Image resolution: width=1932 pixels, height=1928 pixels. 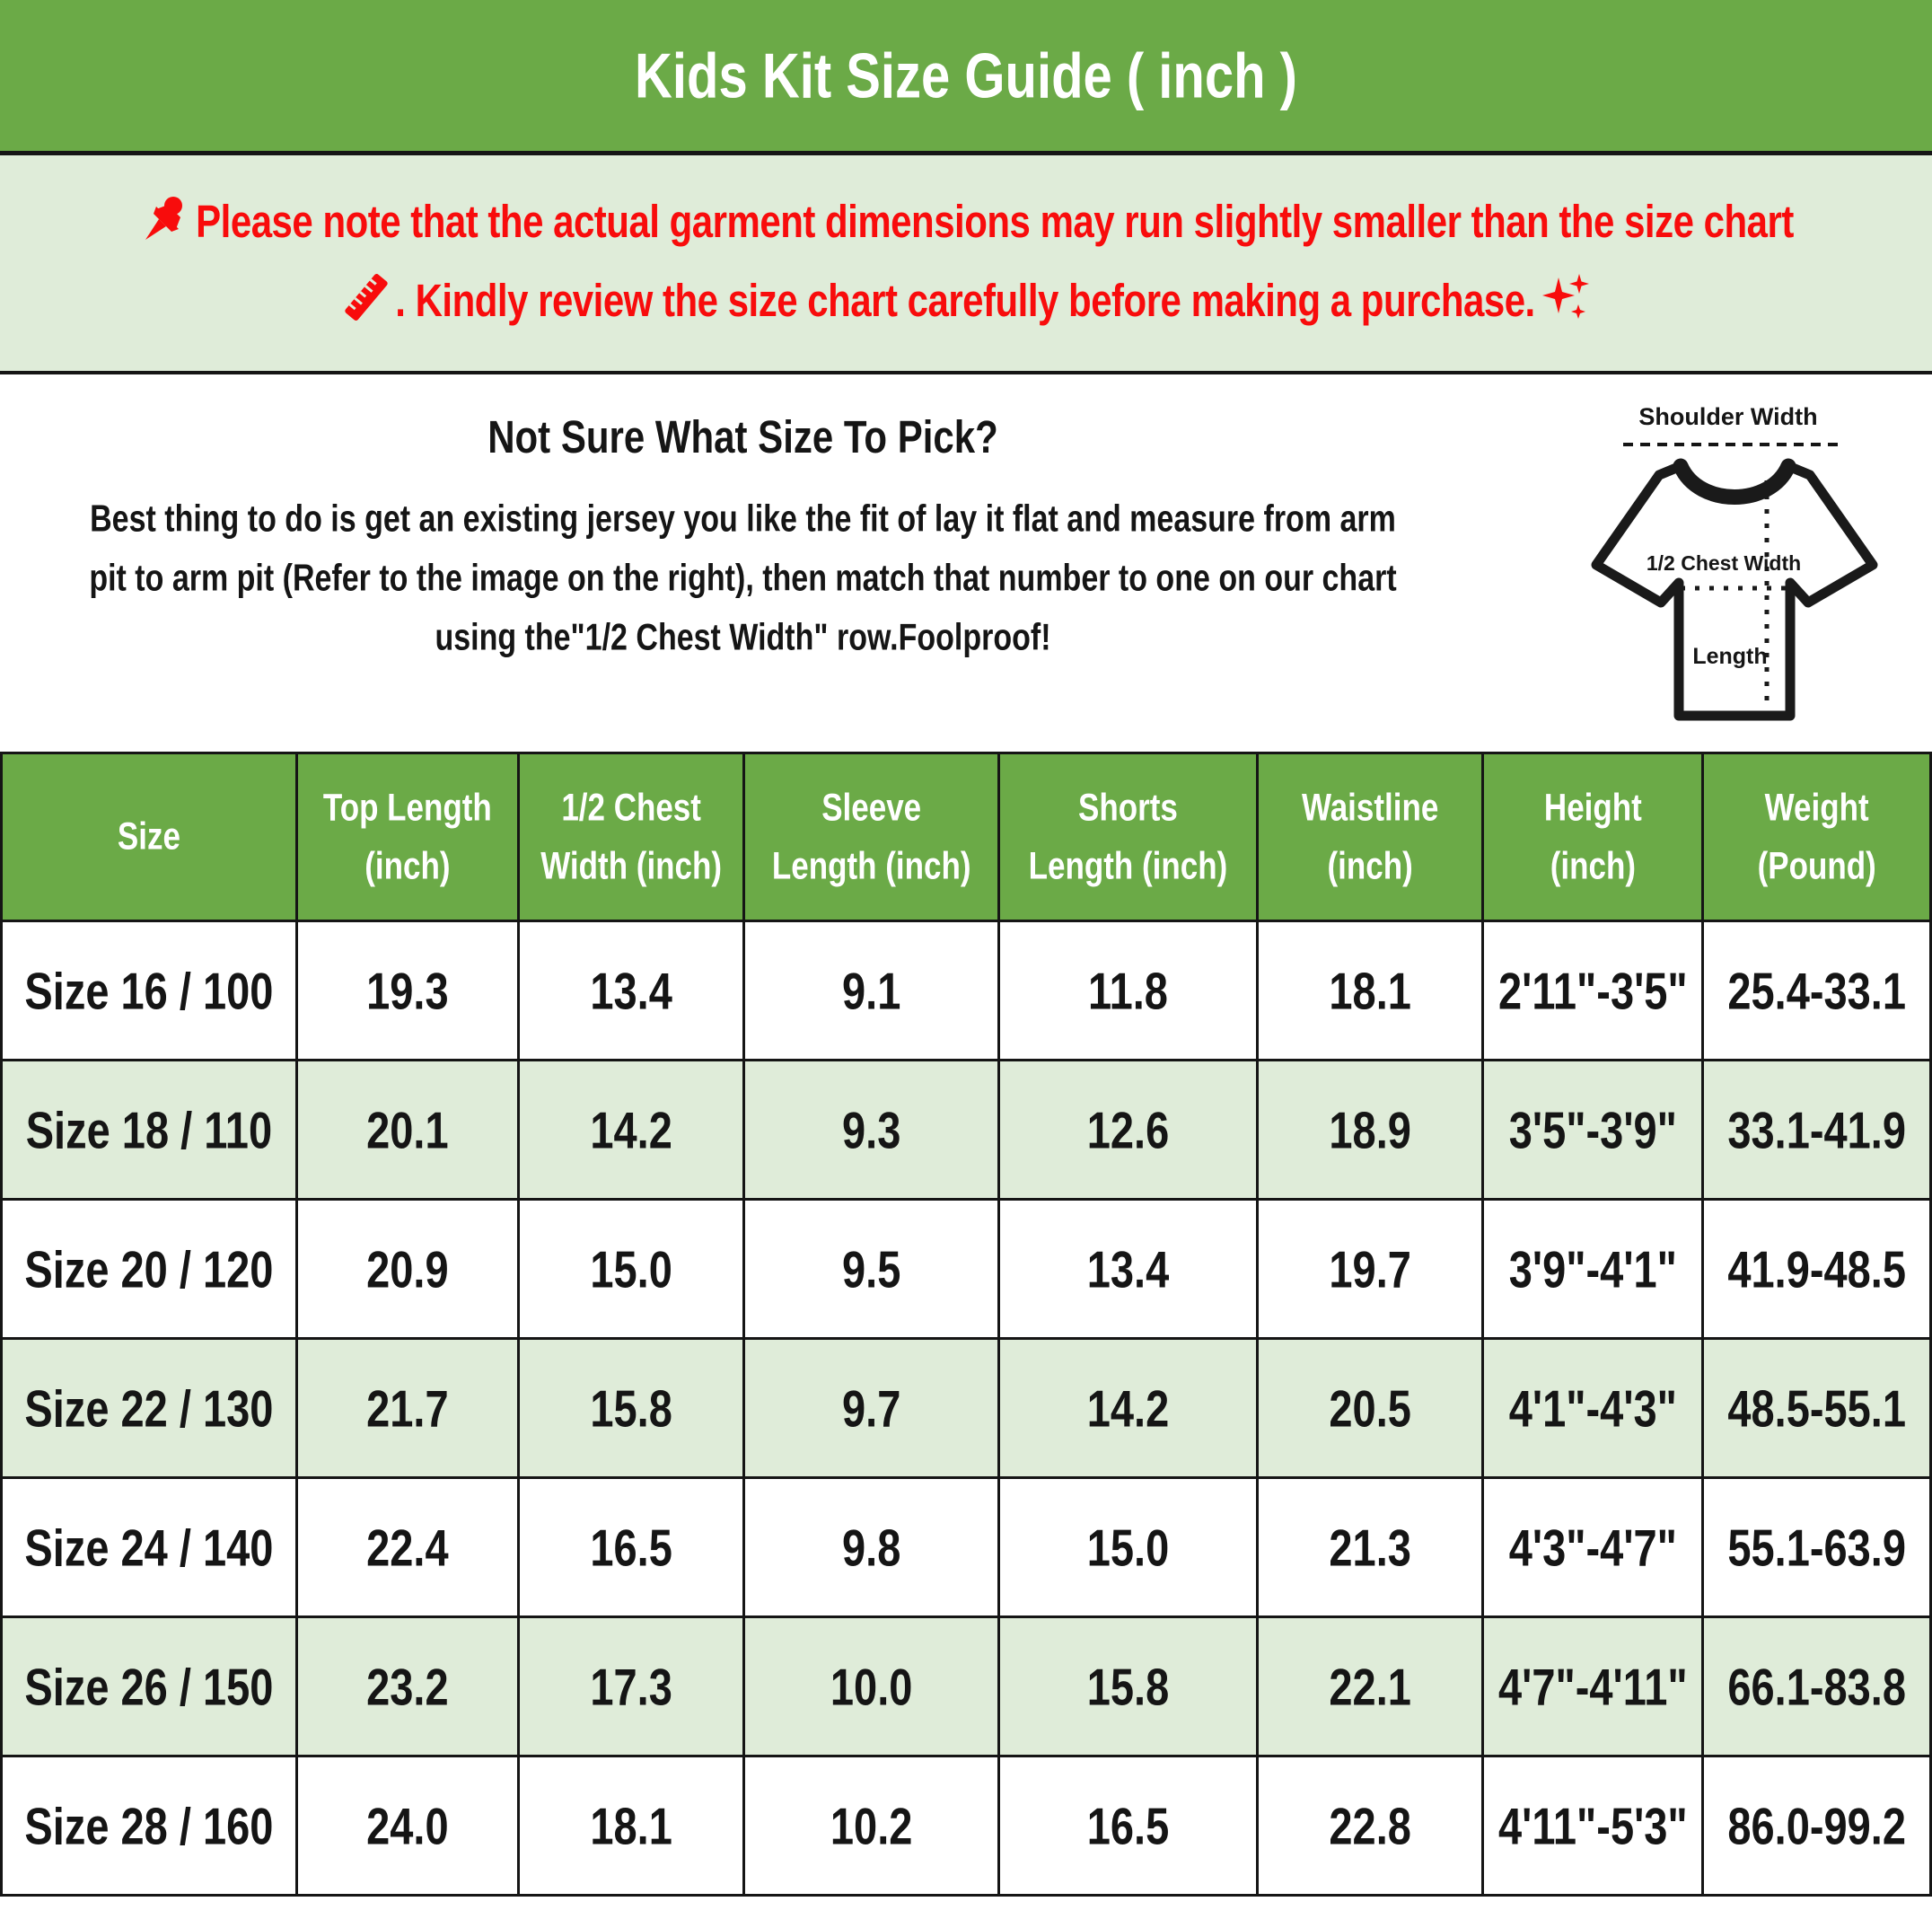 I want to click on table-cell: 11.8, so click(x=1128, y=991).